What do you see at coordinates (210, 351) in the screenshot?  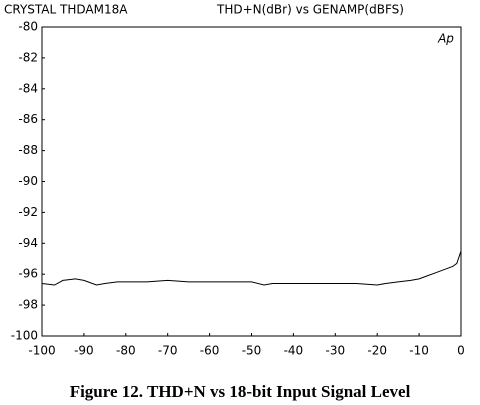 I see `x-tick-label: -60` at bounding box center [210, 351].